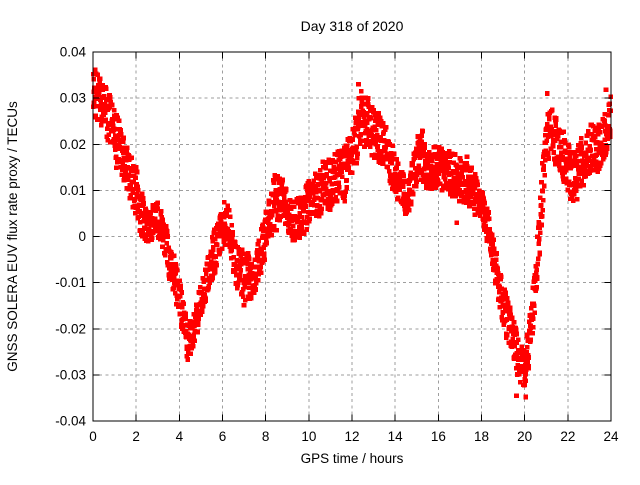 This screenshot has height=485, width=640. I want to click on chart-title: Day 318 of 2020, so click(352, 26).